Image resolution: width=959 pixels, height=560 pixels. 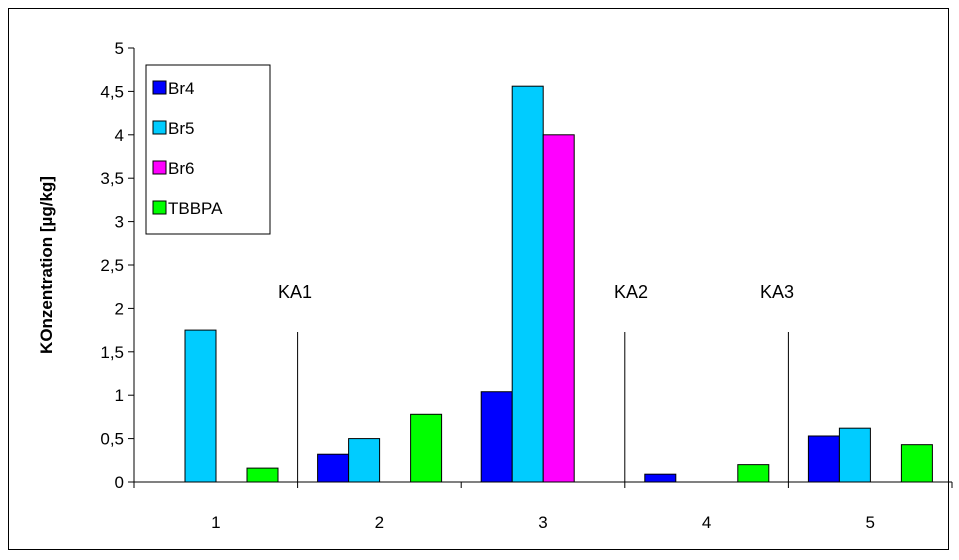 I want to click on legend-swatch-br4, so click(x=159, y=87).